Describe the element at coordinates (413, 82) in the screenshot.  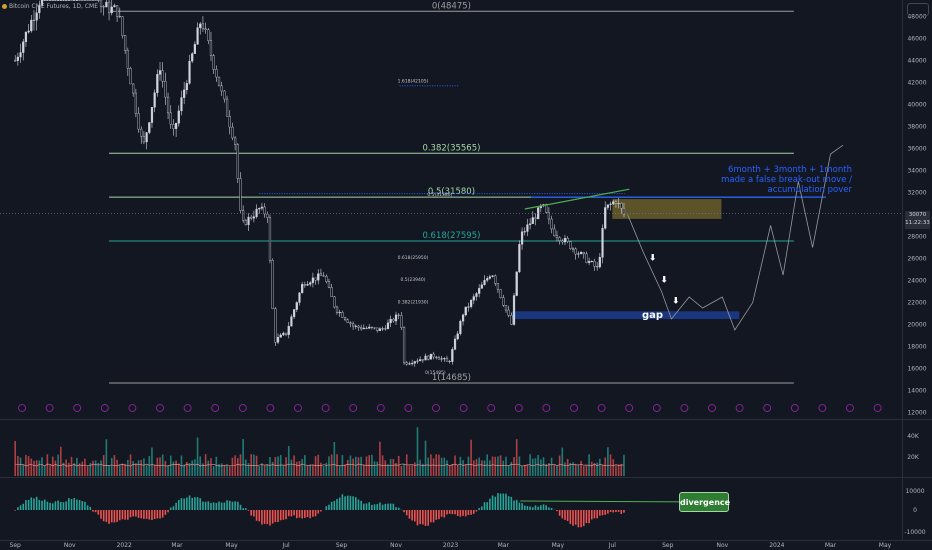
I see `small-fib-label: 1.618(42105)` at that location.